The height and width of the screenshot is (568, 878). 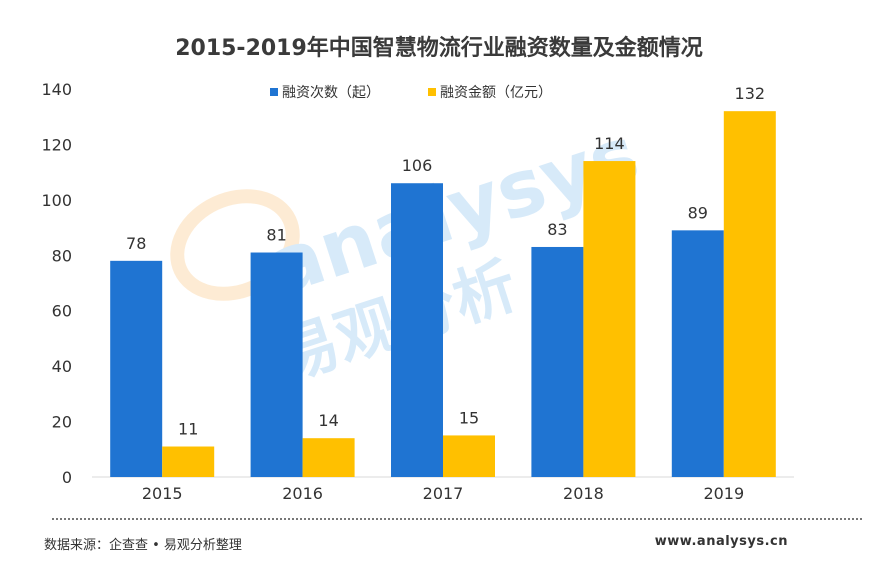 What do you see at coordinates (457, 519) in the screenshot?
I see `footer-divider` at bounding box center [457, 519].